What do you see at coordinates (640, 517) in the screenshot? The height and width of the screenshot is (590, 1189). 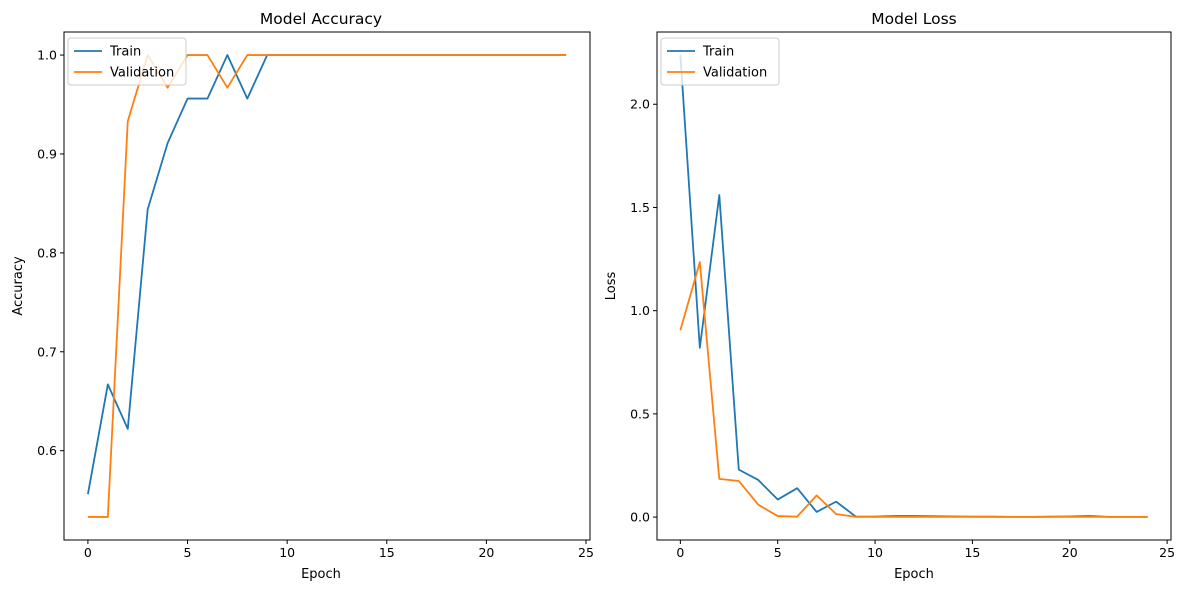 I see `loss-y-tick-label: 0.0` at bounding box center [640, 517].